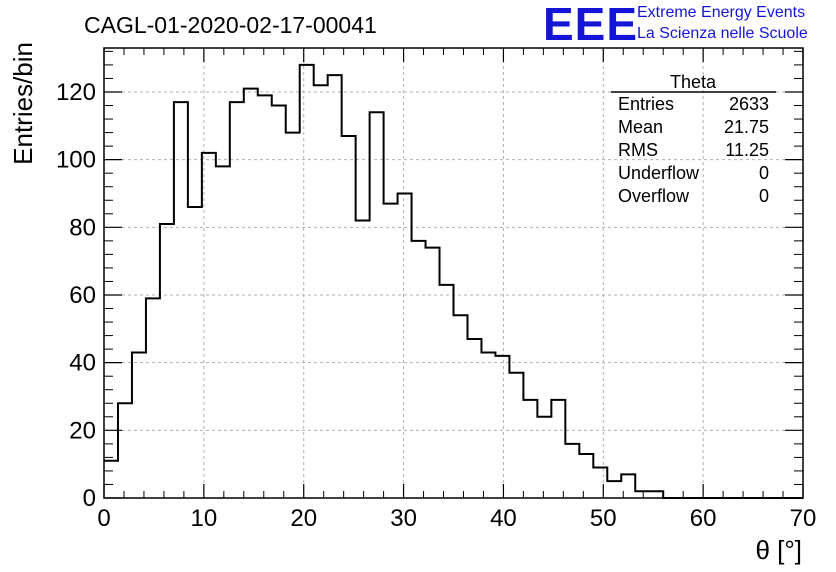 The height and width of the screenshot is (572, 836). Describe the element at coordinates (82, 295) in the screenshot. I see `y-tick-label: 60` at that location.